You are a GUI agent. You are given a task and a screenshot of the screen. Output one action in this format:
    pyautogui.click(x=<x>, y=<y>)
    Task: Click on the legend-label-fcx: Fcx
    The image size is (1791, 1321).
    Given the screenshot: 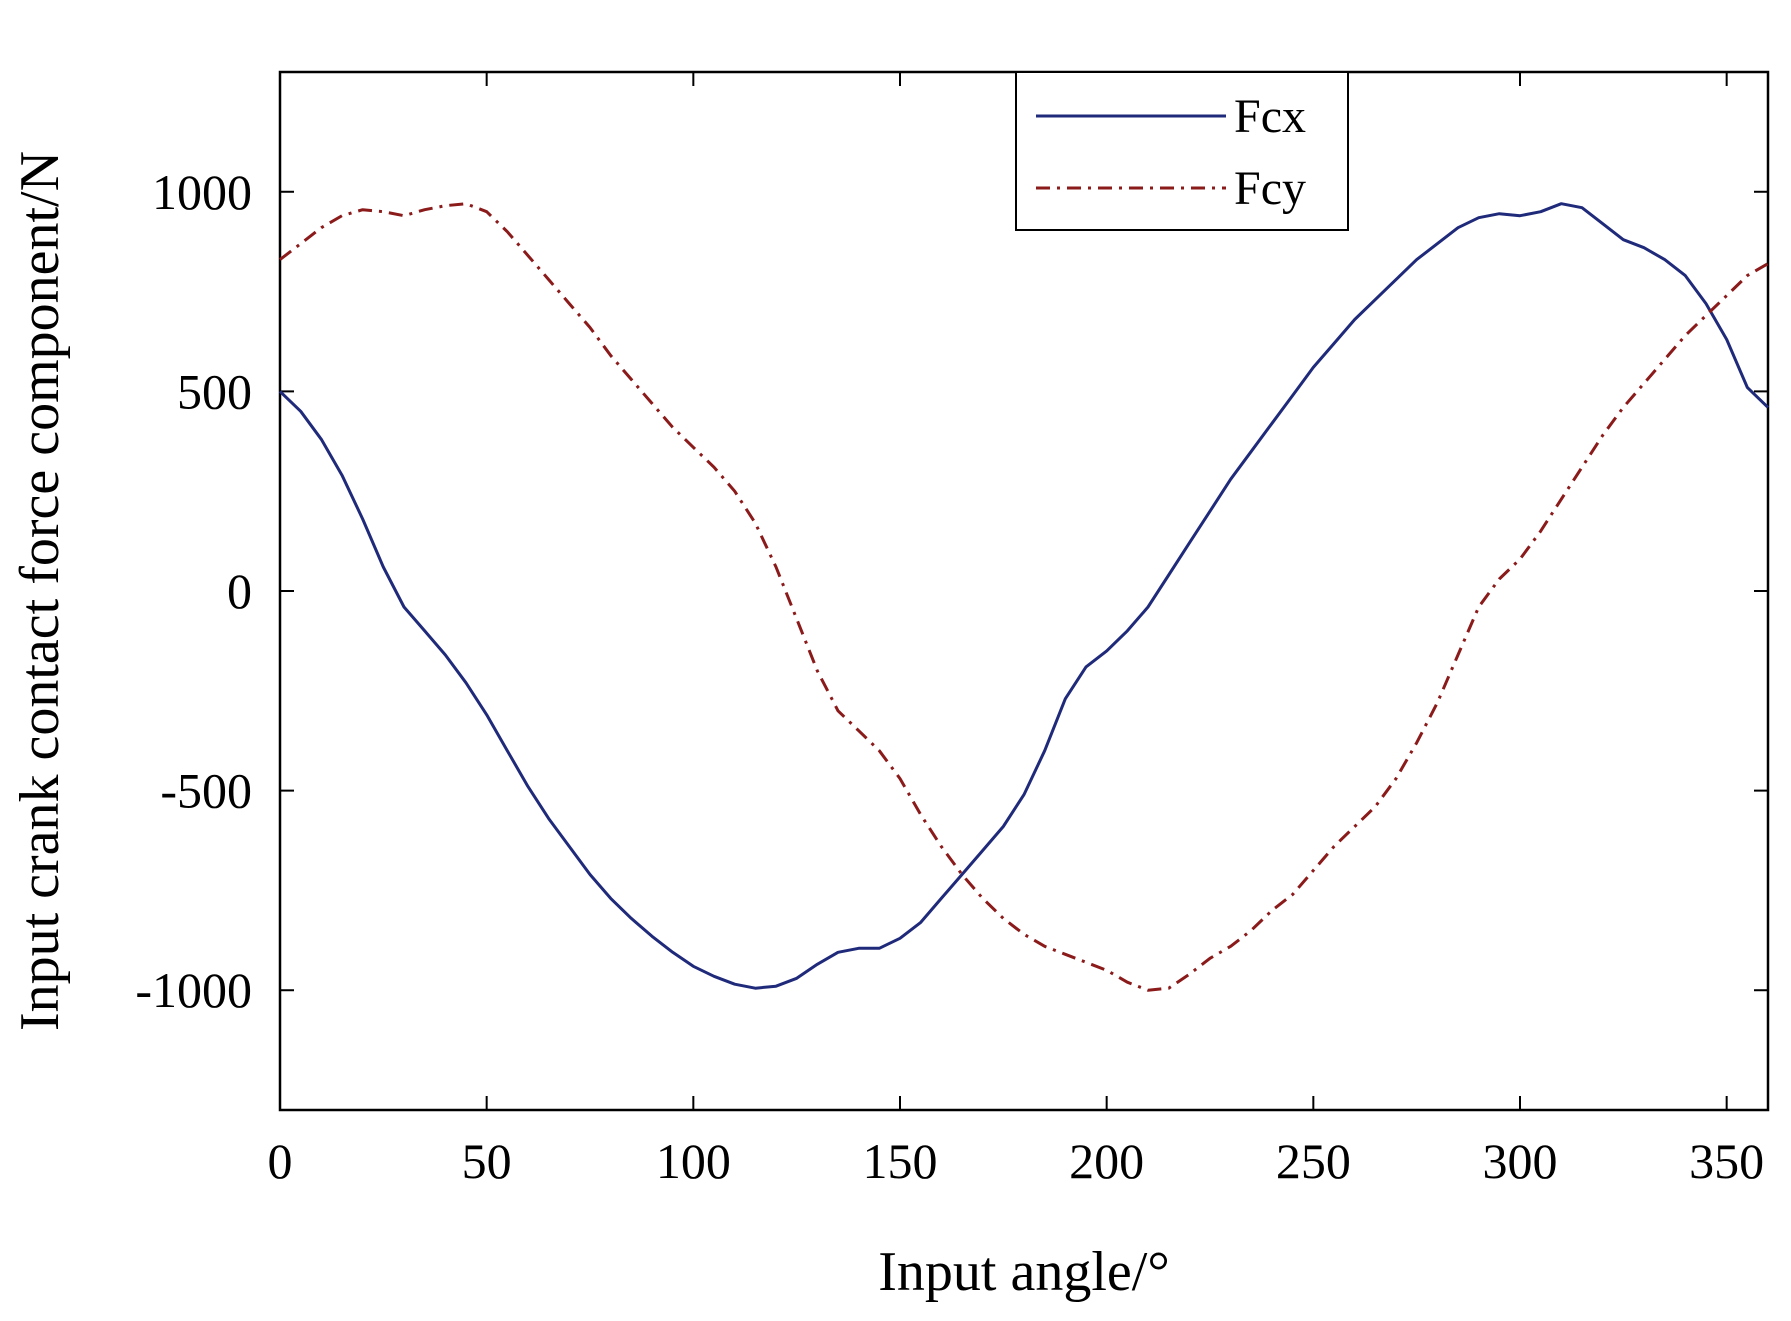 What is the action you would take?
    pyautogui.click(x=1270, y=116)
    